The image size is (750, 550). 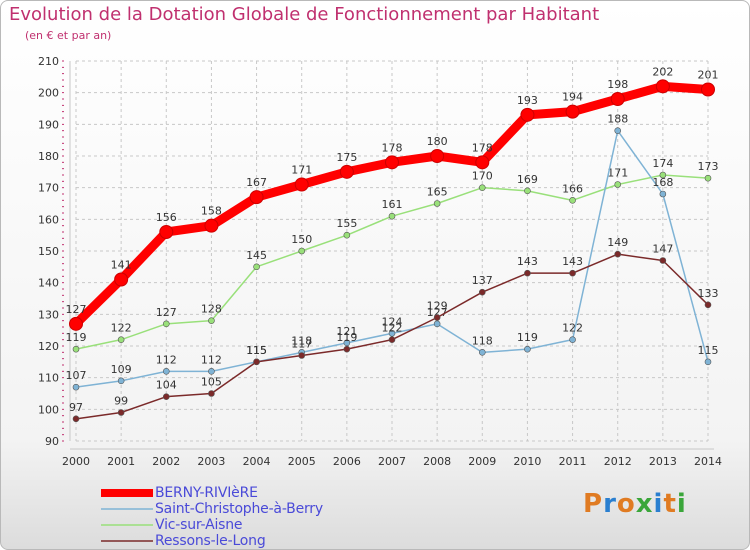 What do you see at coordinates (48, 219) in the screenshot?
I see `y-tick-label: 160` at bounding box center [48, 219].